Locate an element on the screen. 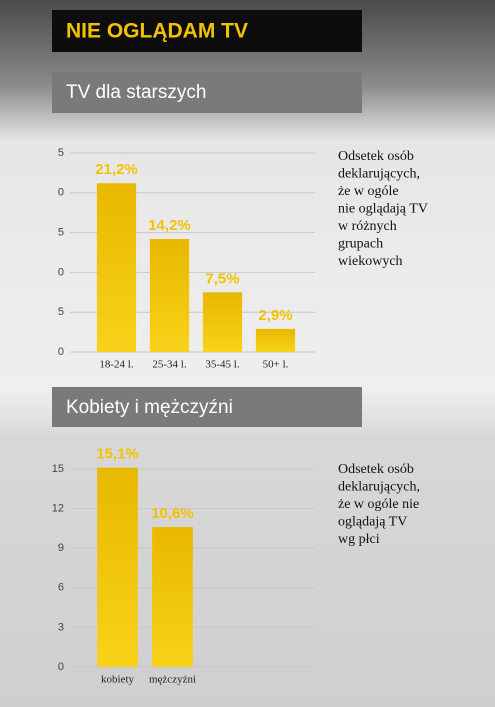 Image resolution: width=495 pixels, height=707 pixels. note-line: oglądają TV is located at coordinates (372, 522).